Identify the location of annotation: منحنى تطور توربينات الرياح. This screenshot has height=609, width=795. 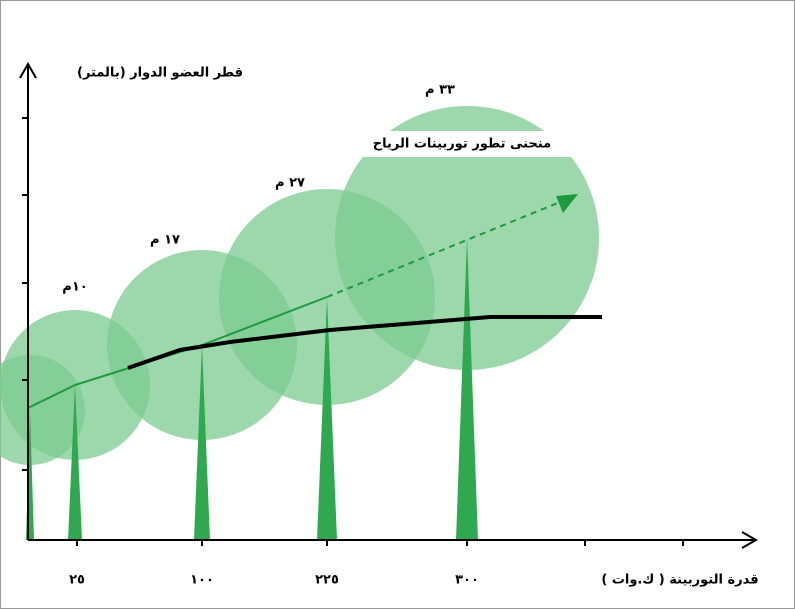
(462, 144).